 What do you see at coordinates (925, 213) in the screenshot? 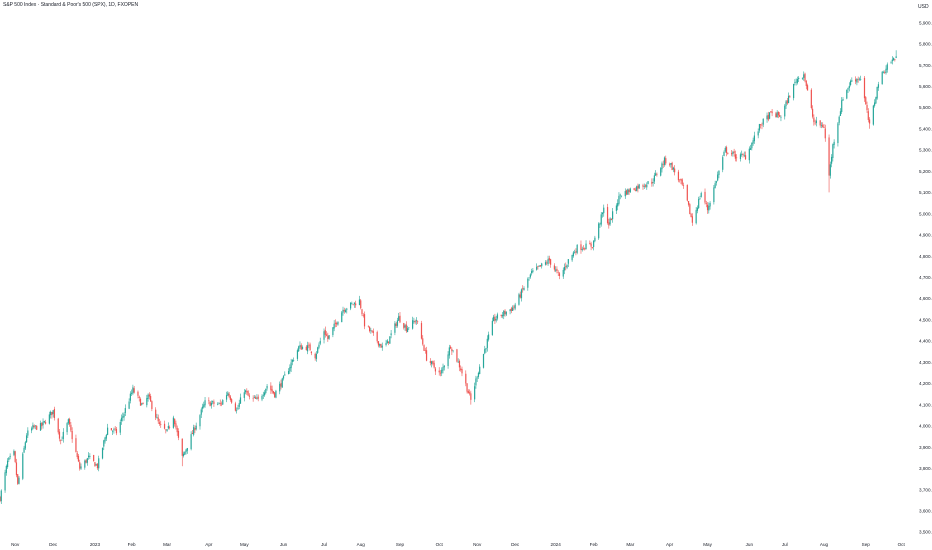
I see `y-tick-label: 5,000.0` at bounding box center [925, 213].